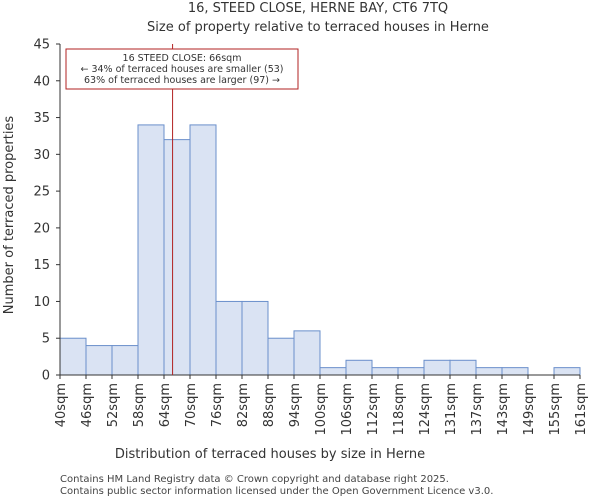 This screenshot has width=600, height=500. I want to click on bar-155sqm, so click(567, 371).